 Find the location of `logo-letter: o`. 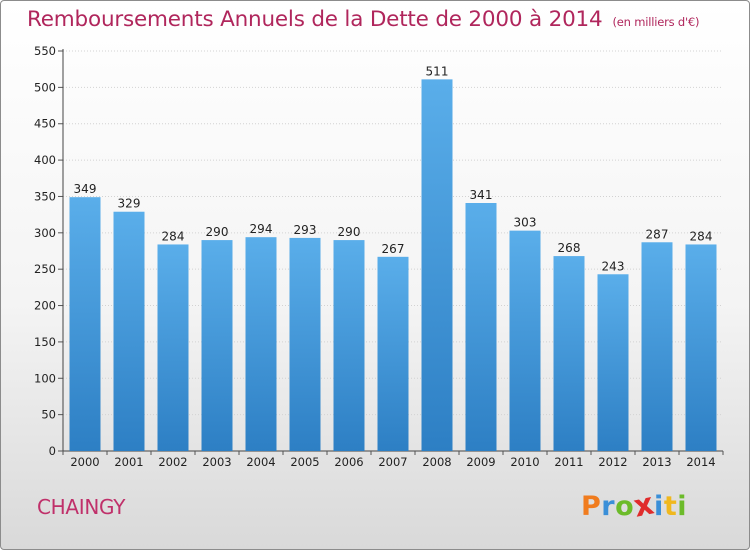

logo-letter: o is located at coordinates (625, 506).